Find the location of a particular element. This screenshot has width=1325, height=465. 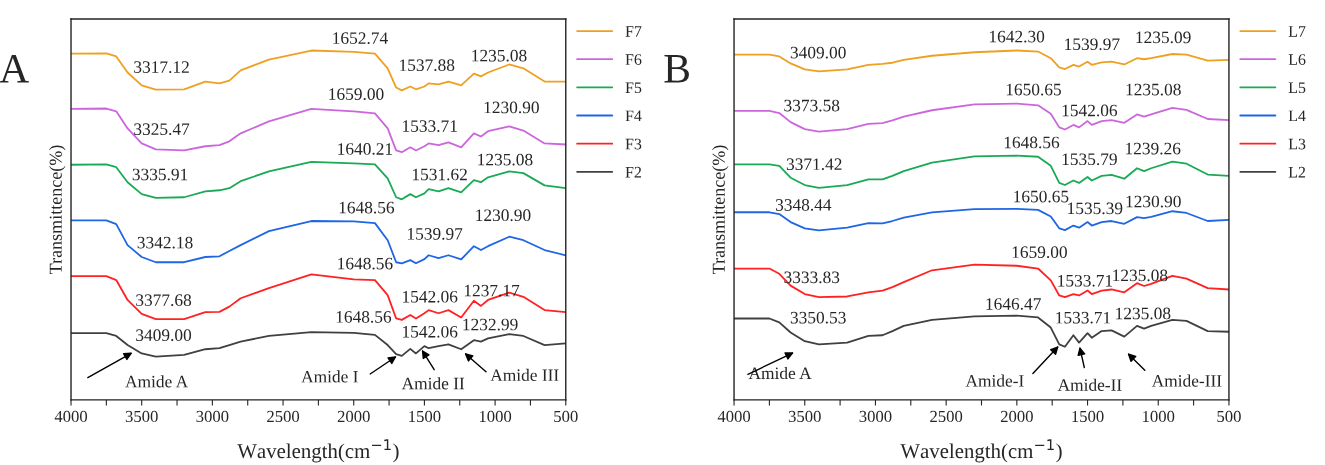

annotation: 3350.53 is located at coordinates (818, 317).